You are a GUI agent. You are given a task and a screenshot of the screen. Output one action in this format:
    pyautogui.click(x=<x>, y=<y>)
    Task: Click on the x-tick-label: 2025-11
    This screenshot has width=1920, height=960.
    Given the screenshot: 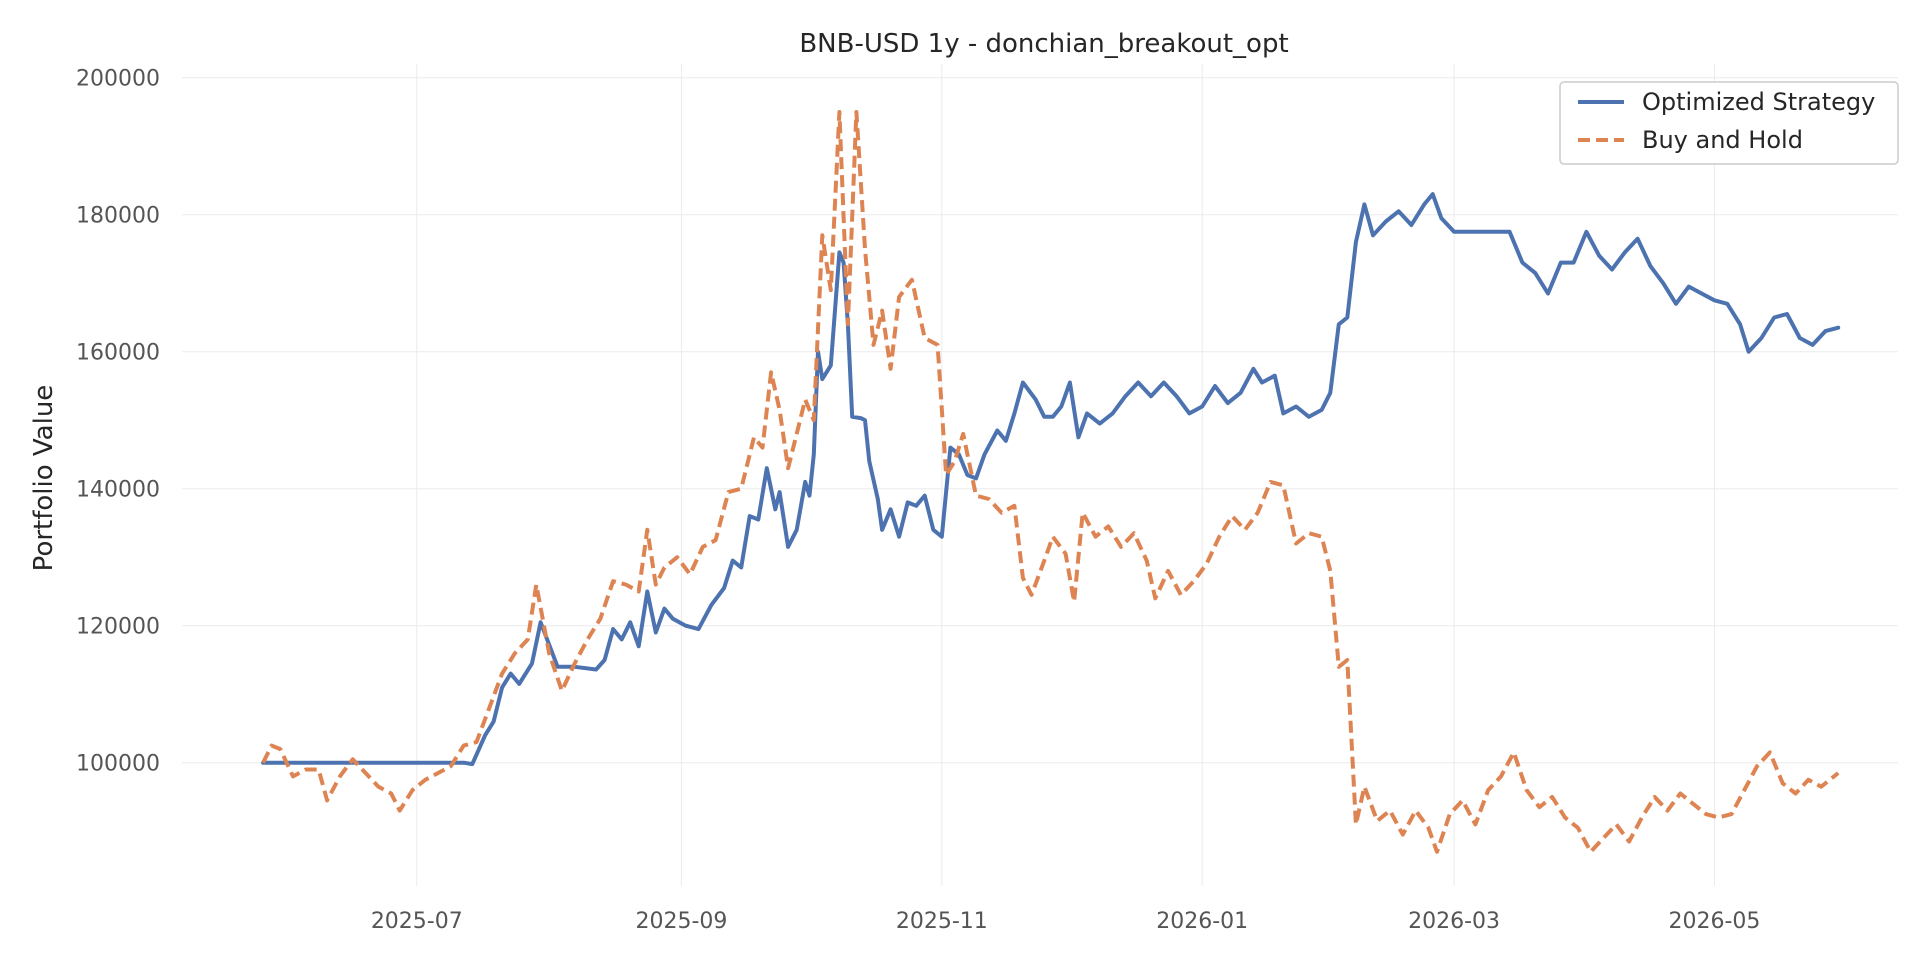 What is the action you would take?
    pyautogui.click(x=942, y=921)
    